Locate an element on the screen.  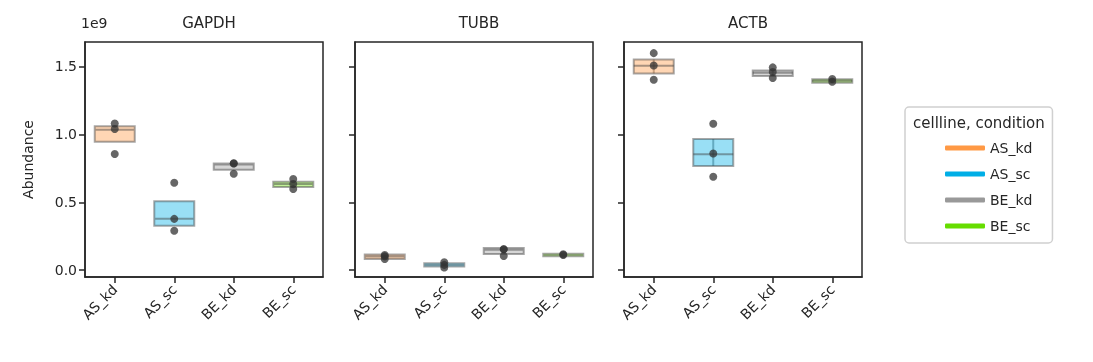
legend-label: AS_kd is located at coordinates (1011, 148).